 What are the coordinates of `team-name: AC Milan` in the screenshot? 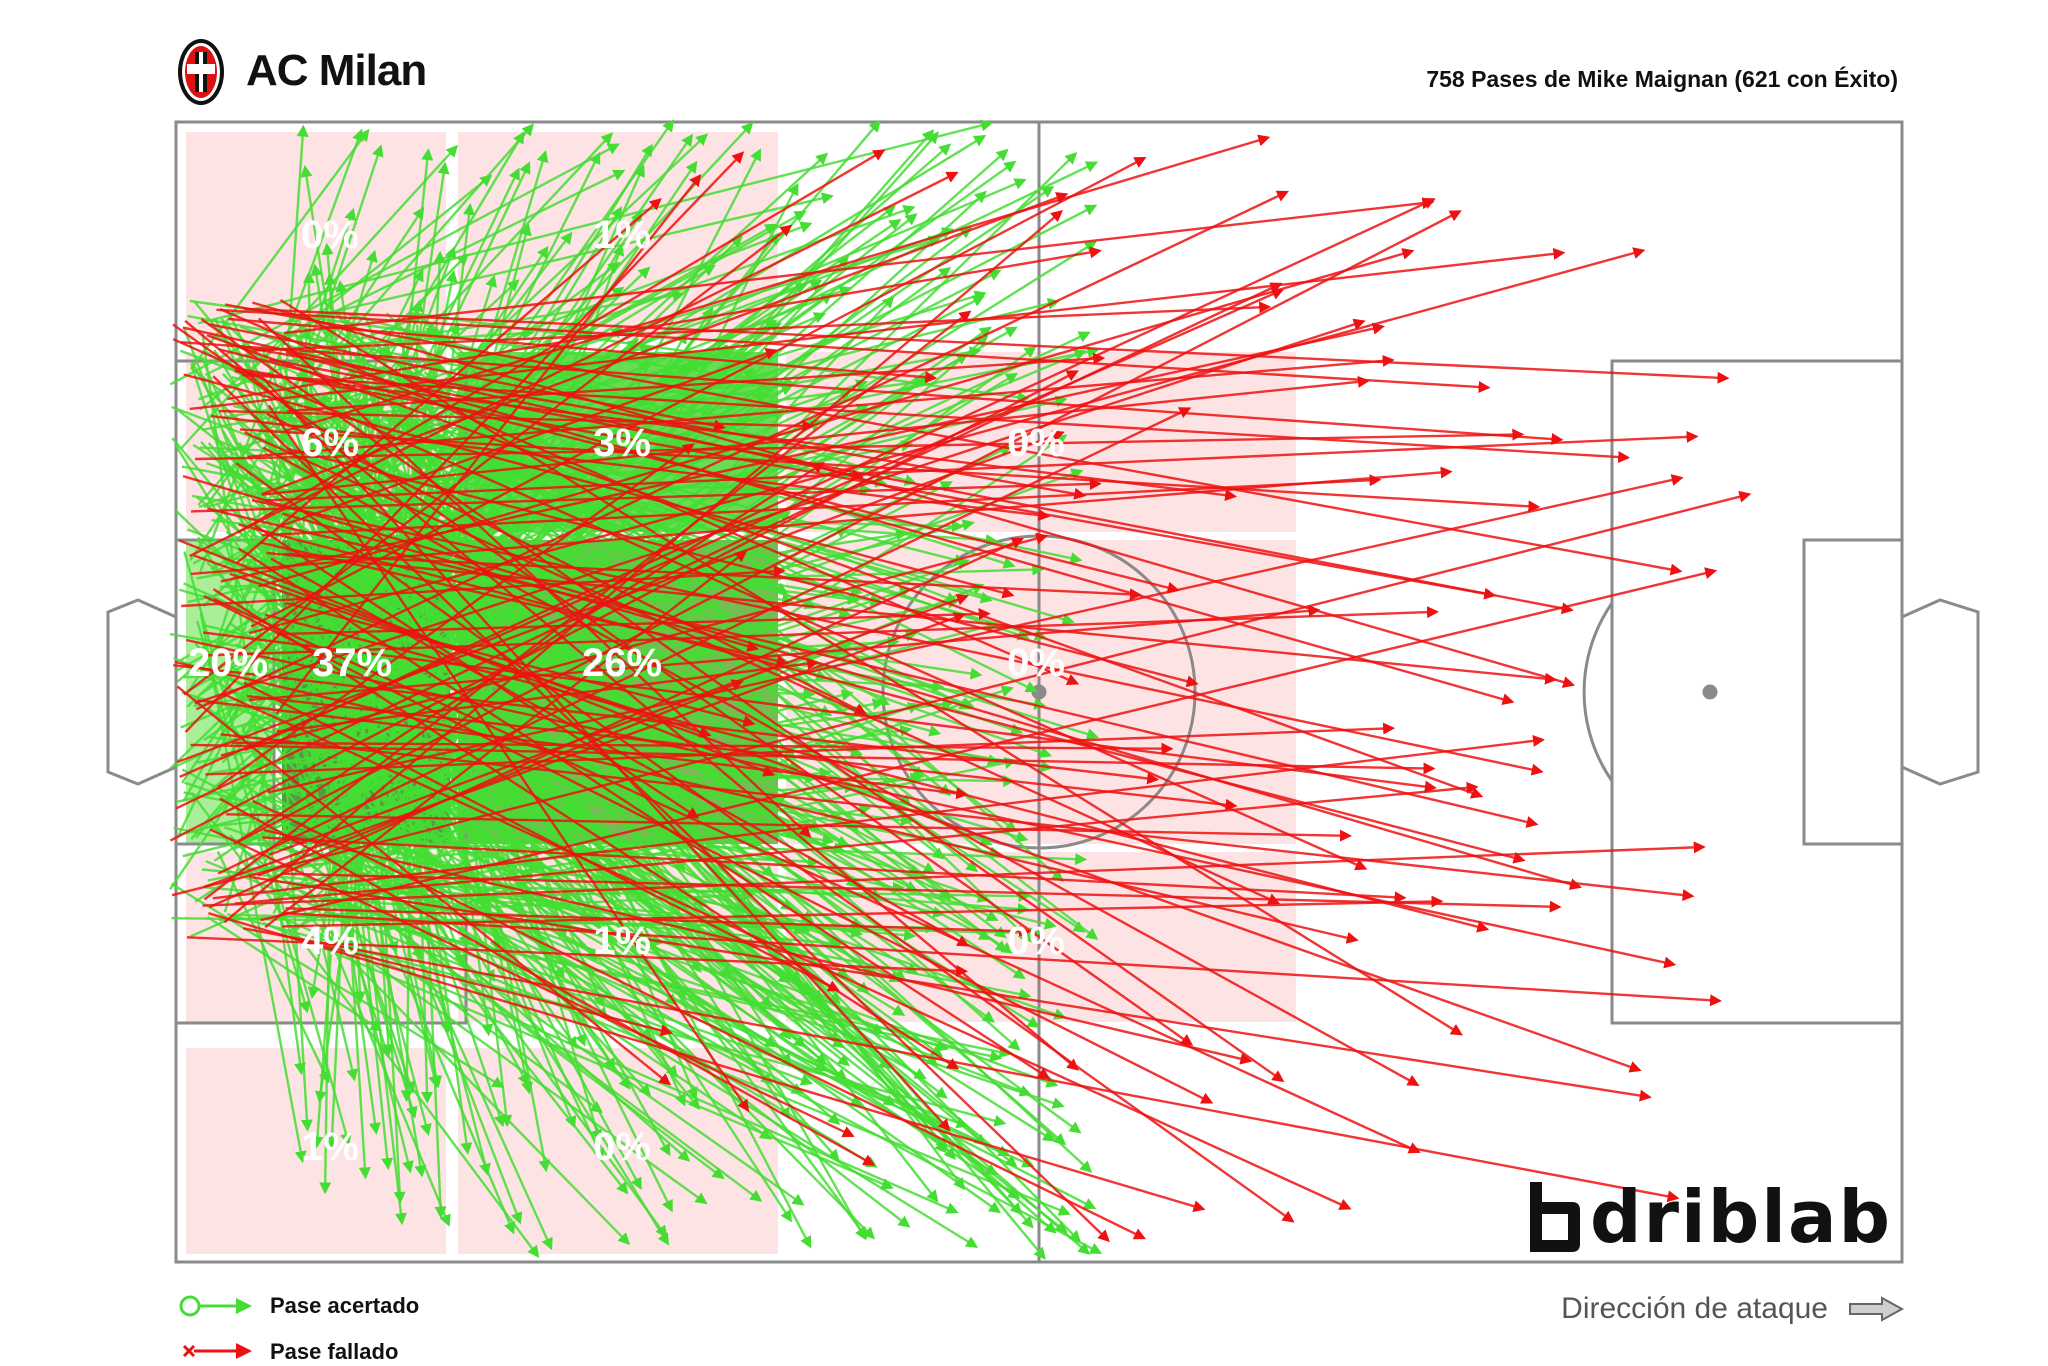 It's located at (336, 70).